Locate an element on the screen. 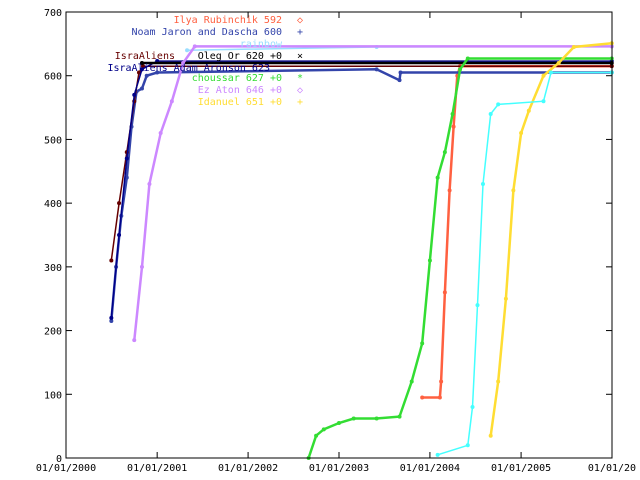 The height and width of the screenshot is (480, 640). legend-label: Ez Aton 646 +0 is located at coordinates (240, 90).